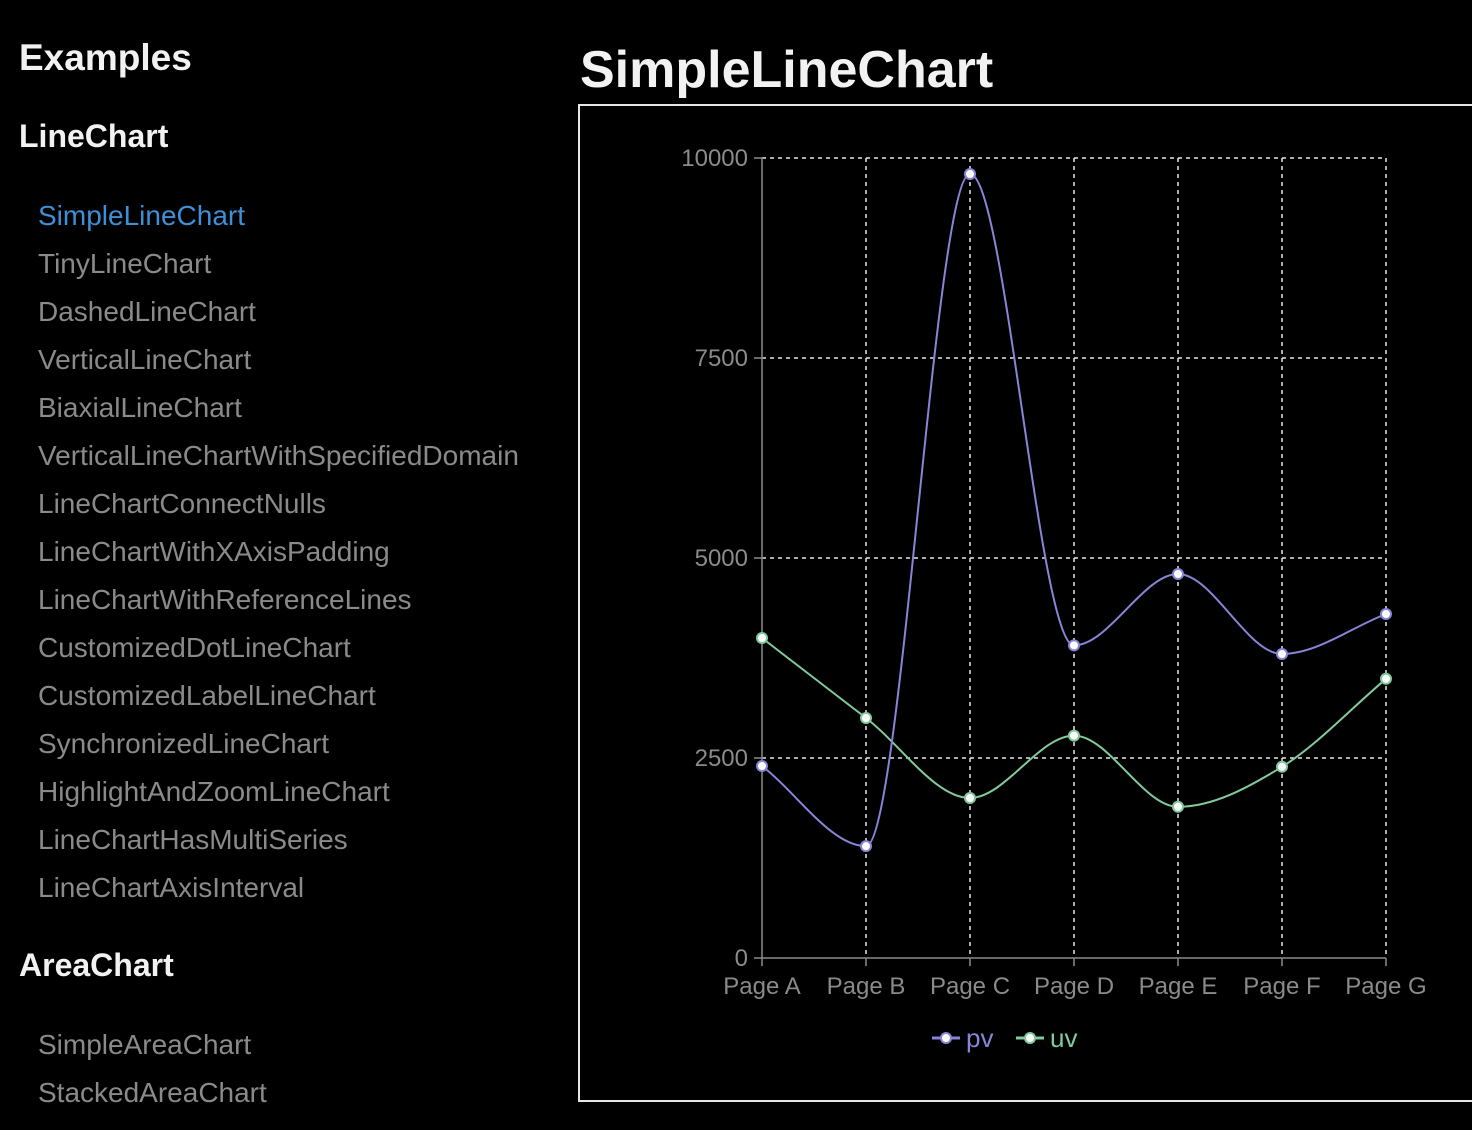  Describe the element at coordinates (125, 263) in the screenshot. I see `nav-item-tiny-line-chart: TinyLineChart` at that location.